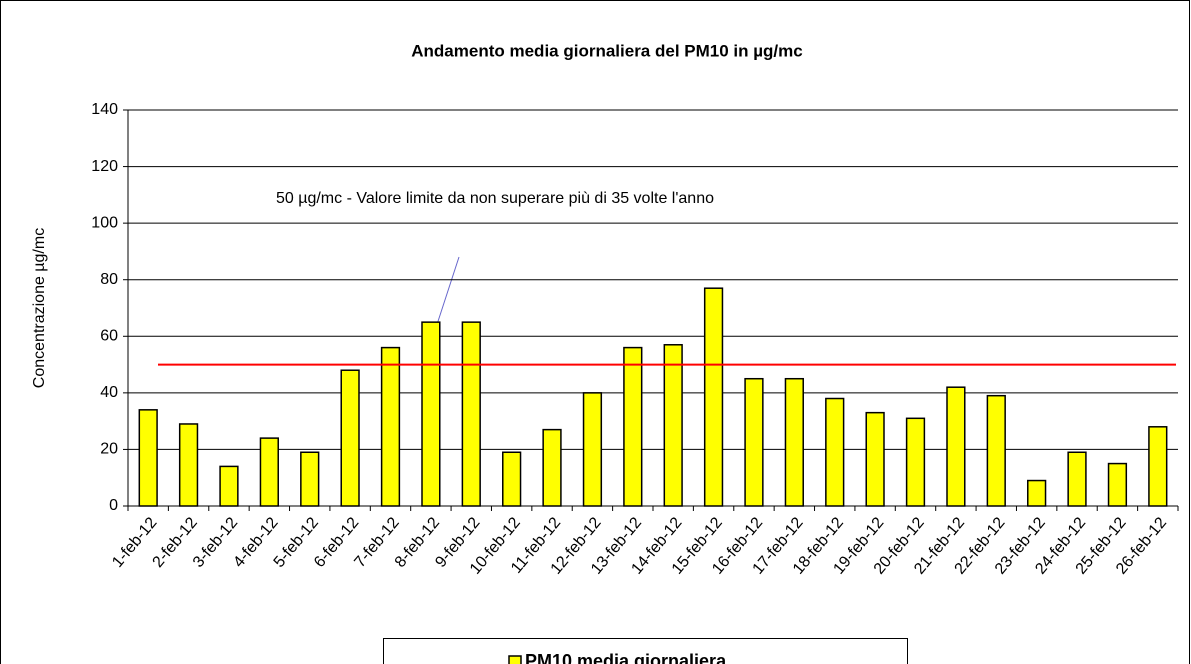 Image resolution: width=1191 pixels, height=664 pixels. I want to click on y-tick-label: 80, so click(109, 279).